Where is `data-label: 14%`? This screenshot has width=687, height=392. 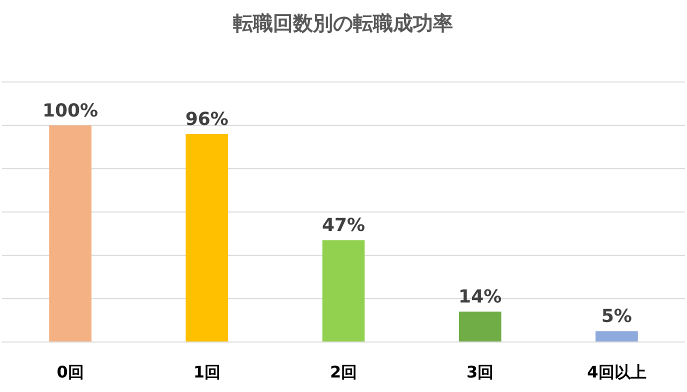
data-label: 14% is located at coordinates (480, 297).